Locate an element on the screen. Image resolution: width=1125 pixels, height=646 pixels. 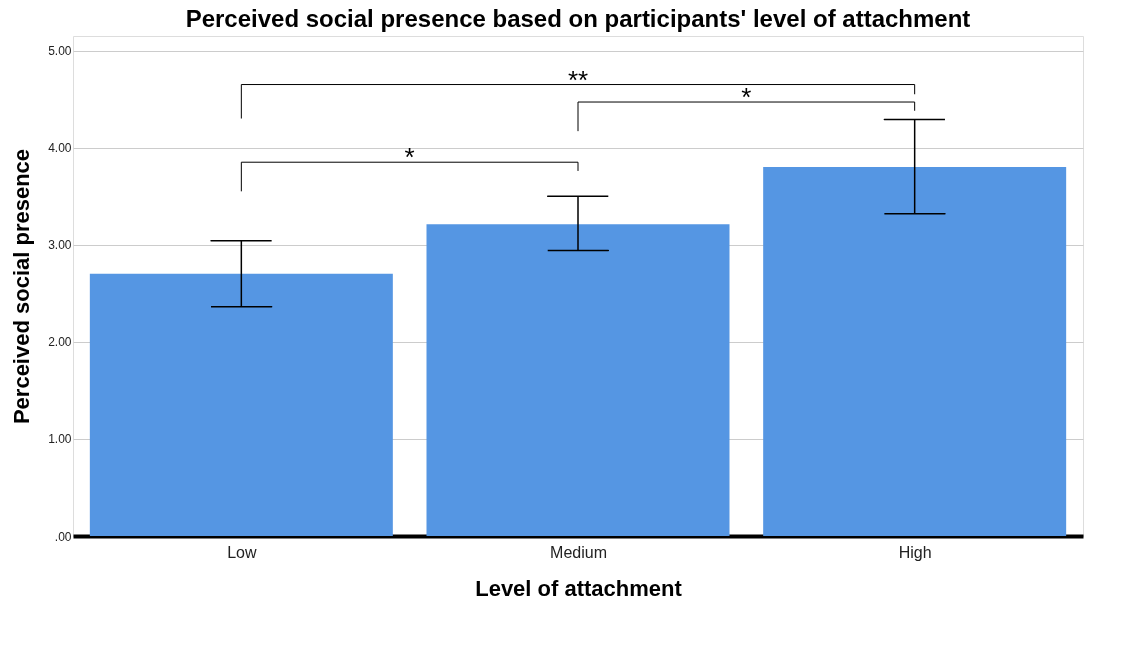
y-tick-label: 5.00 is located at coordinates (60, 51).